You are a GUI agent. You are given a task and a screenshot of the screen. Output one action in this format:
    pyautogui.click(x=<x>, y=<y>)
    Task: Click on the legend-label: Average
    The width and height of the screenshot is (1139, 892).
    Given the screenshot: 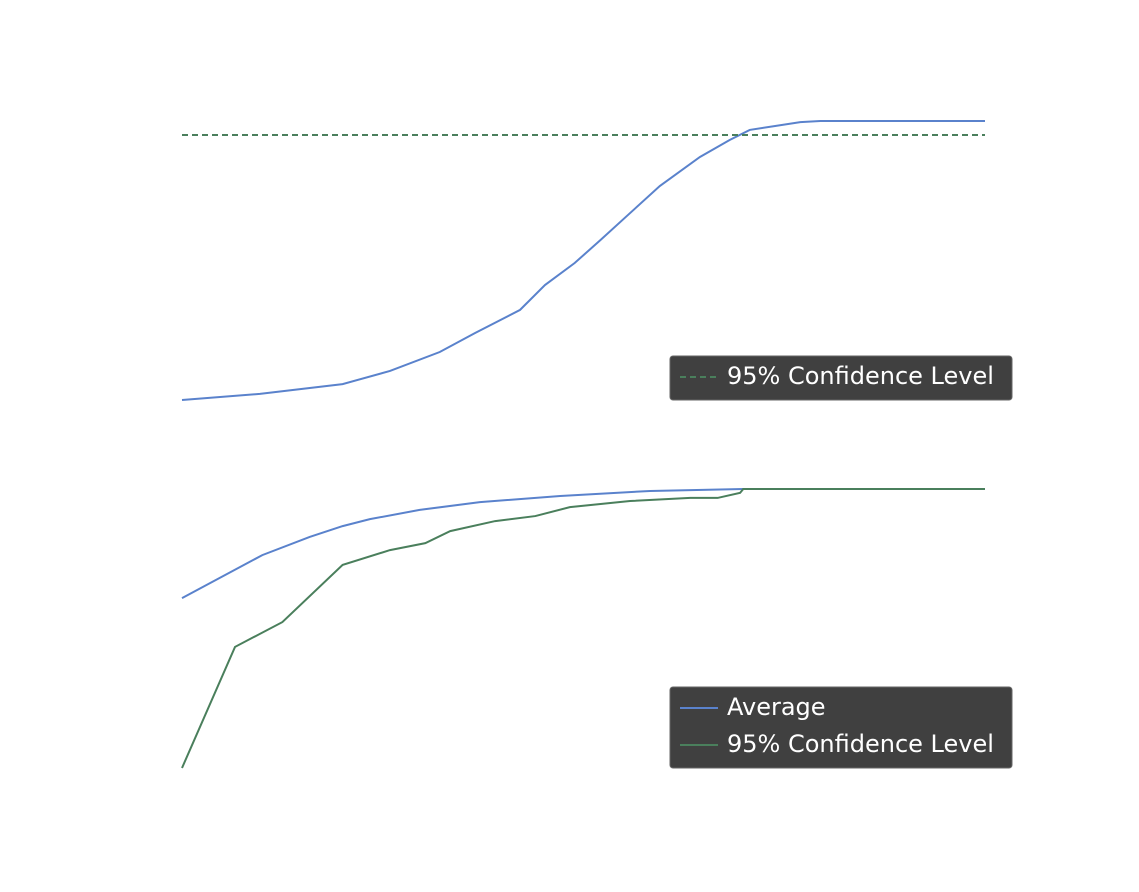 What is the action you would take?
    pyautogui.click(x=776, y=707)
    